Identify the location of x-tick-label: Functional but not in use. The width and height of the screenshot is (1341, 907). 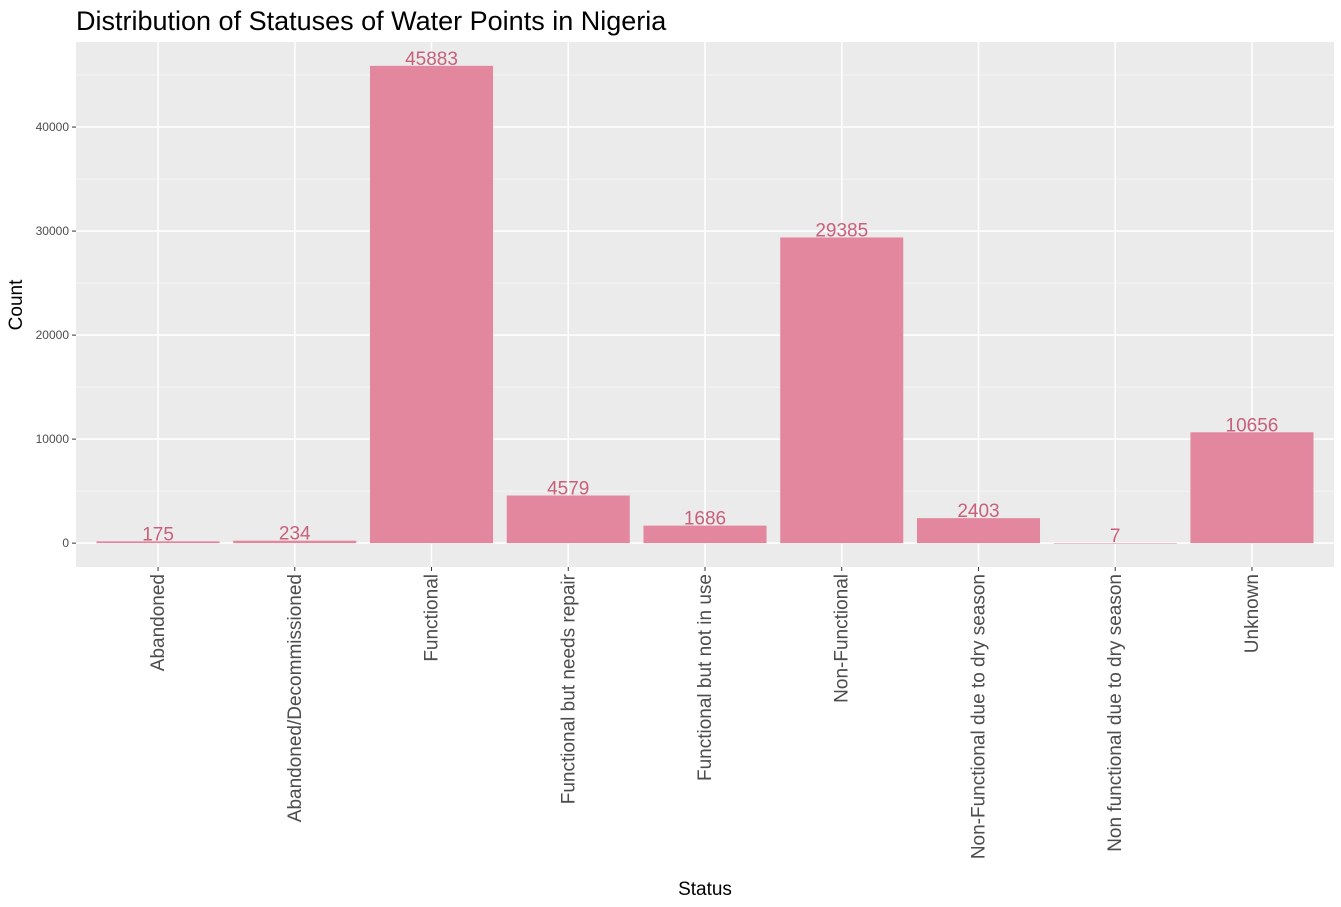
(705, 677).